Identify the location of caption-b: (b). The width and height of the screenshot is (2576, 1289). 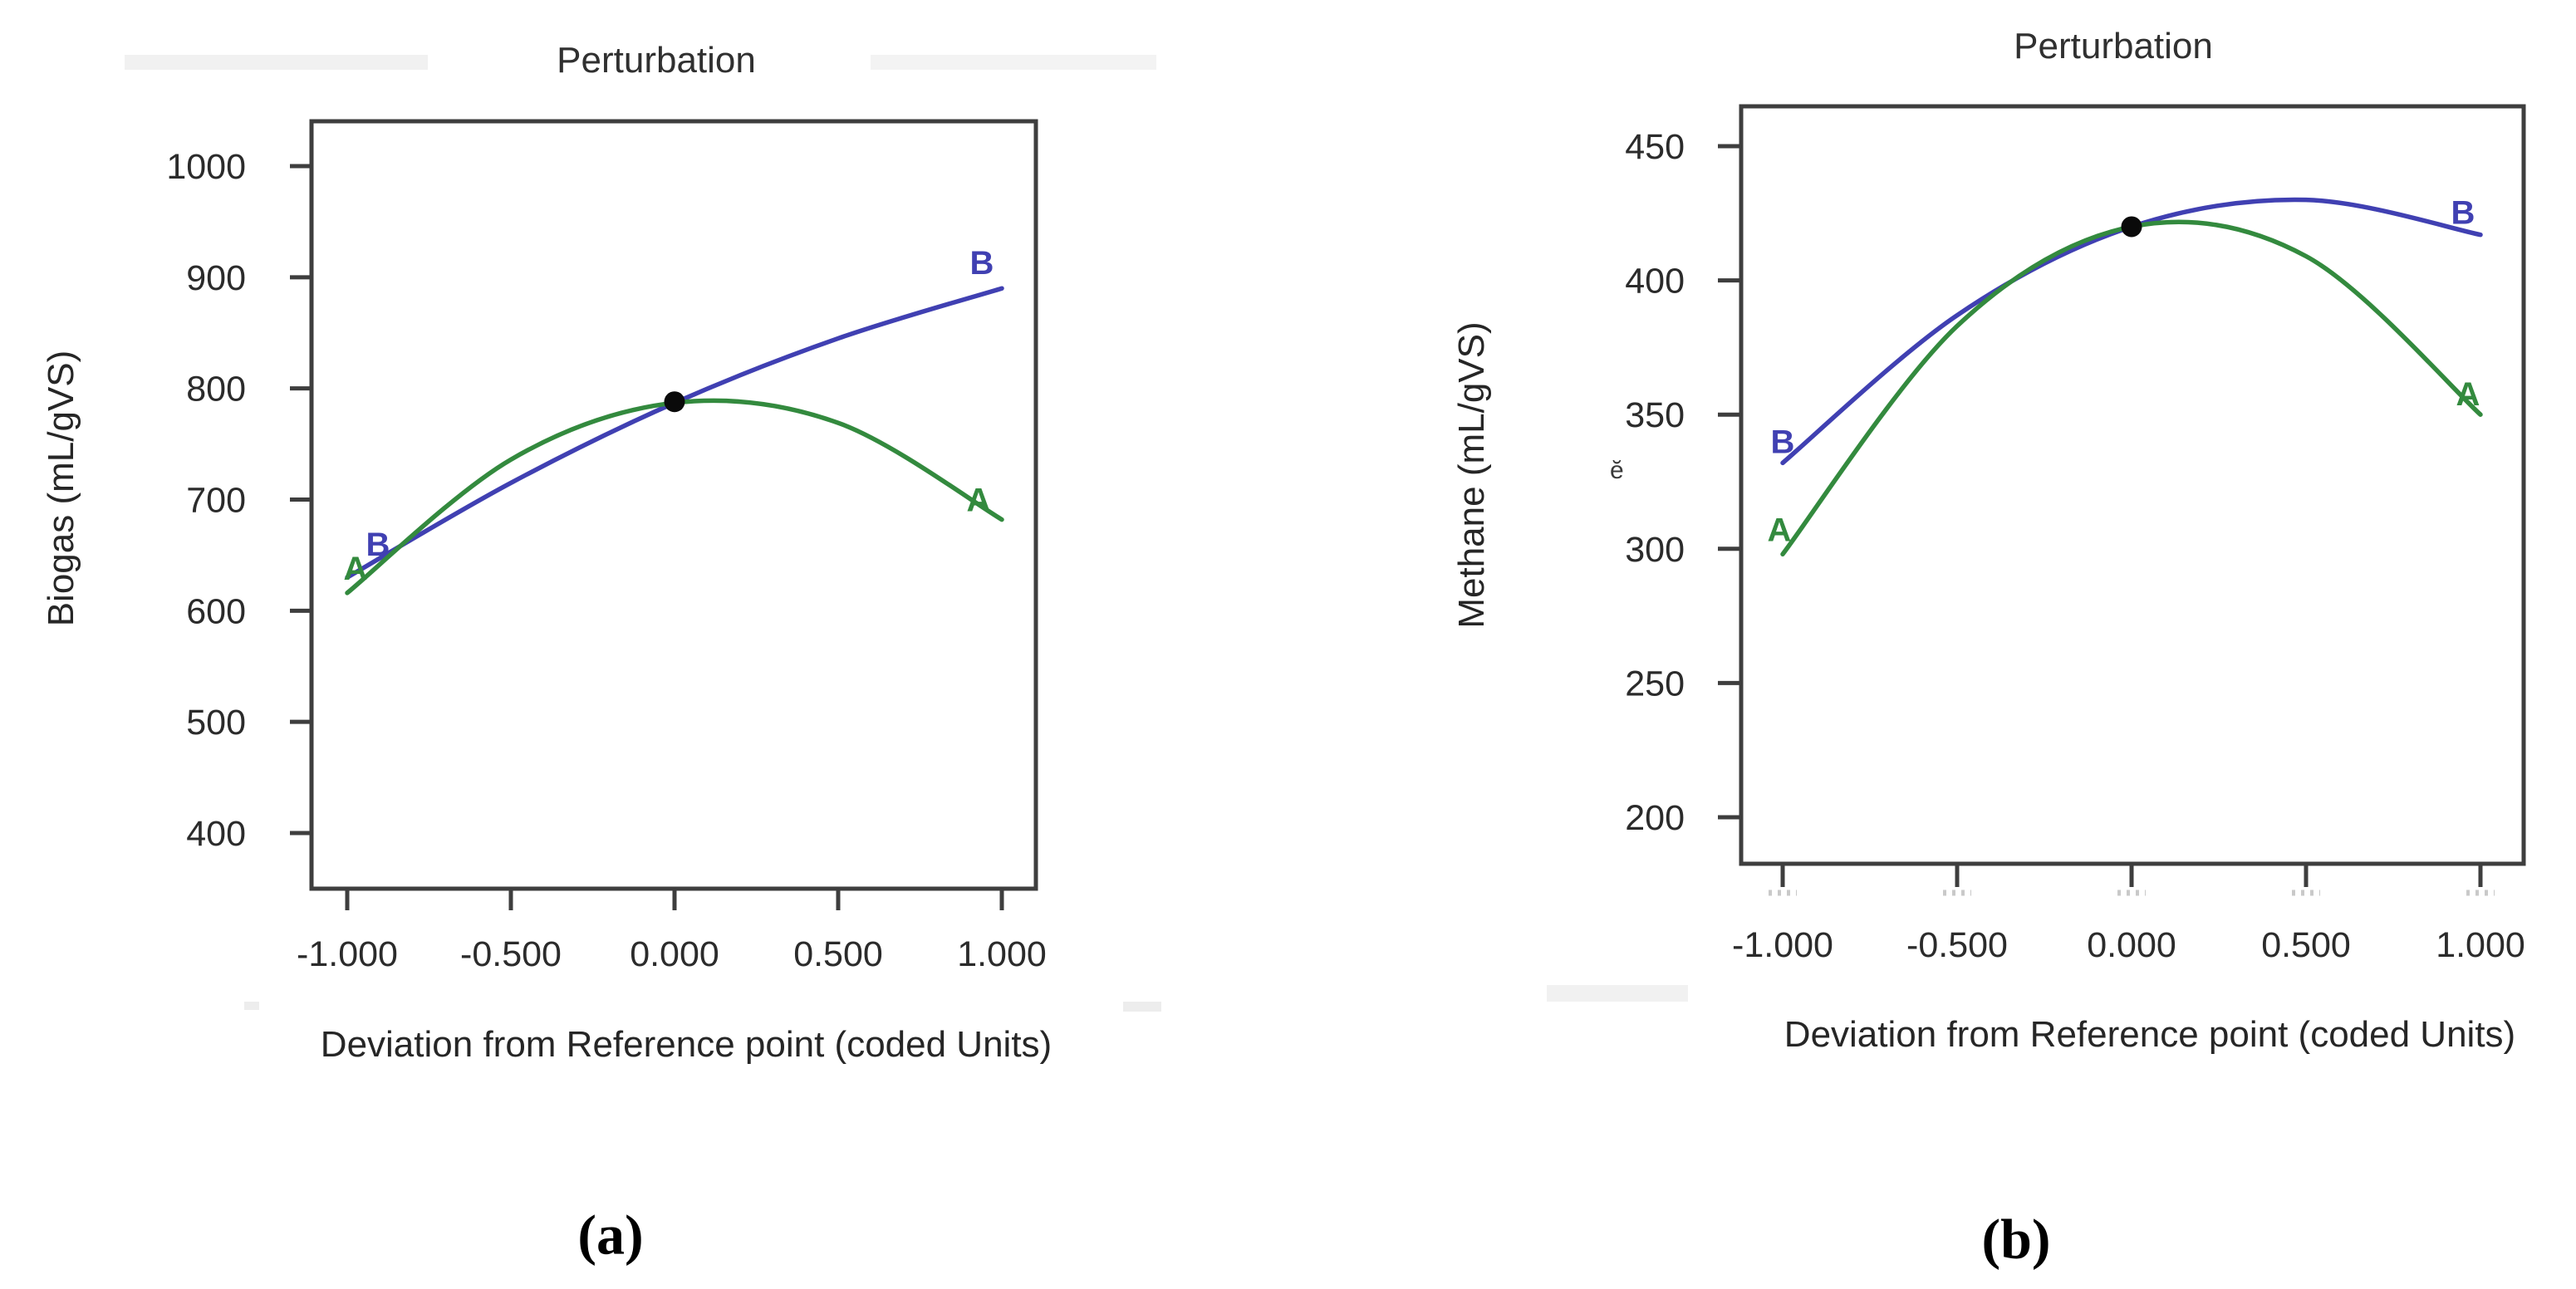
(2016, 1239).